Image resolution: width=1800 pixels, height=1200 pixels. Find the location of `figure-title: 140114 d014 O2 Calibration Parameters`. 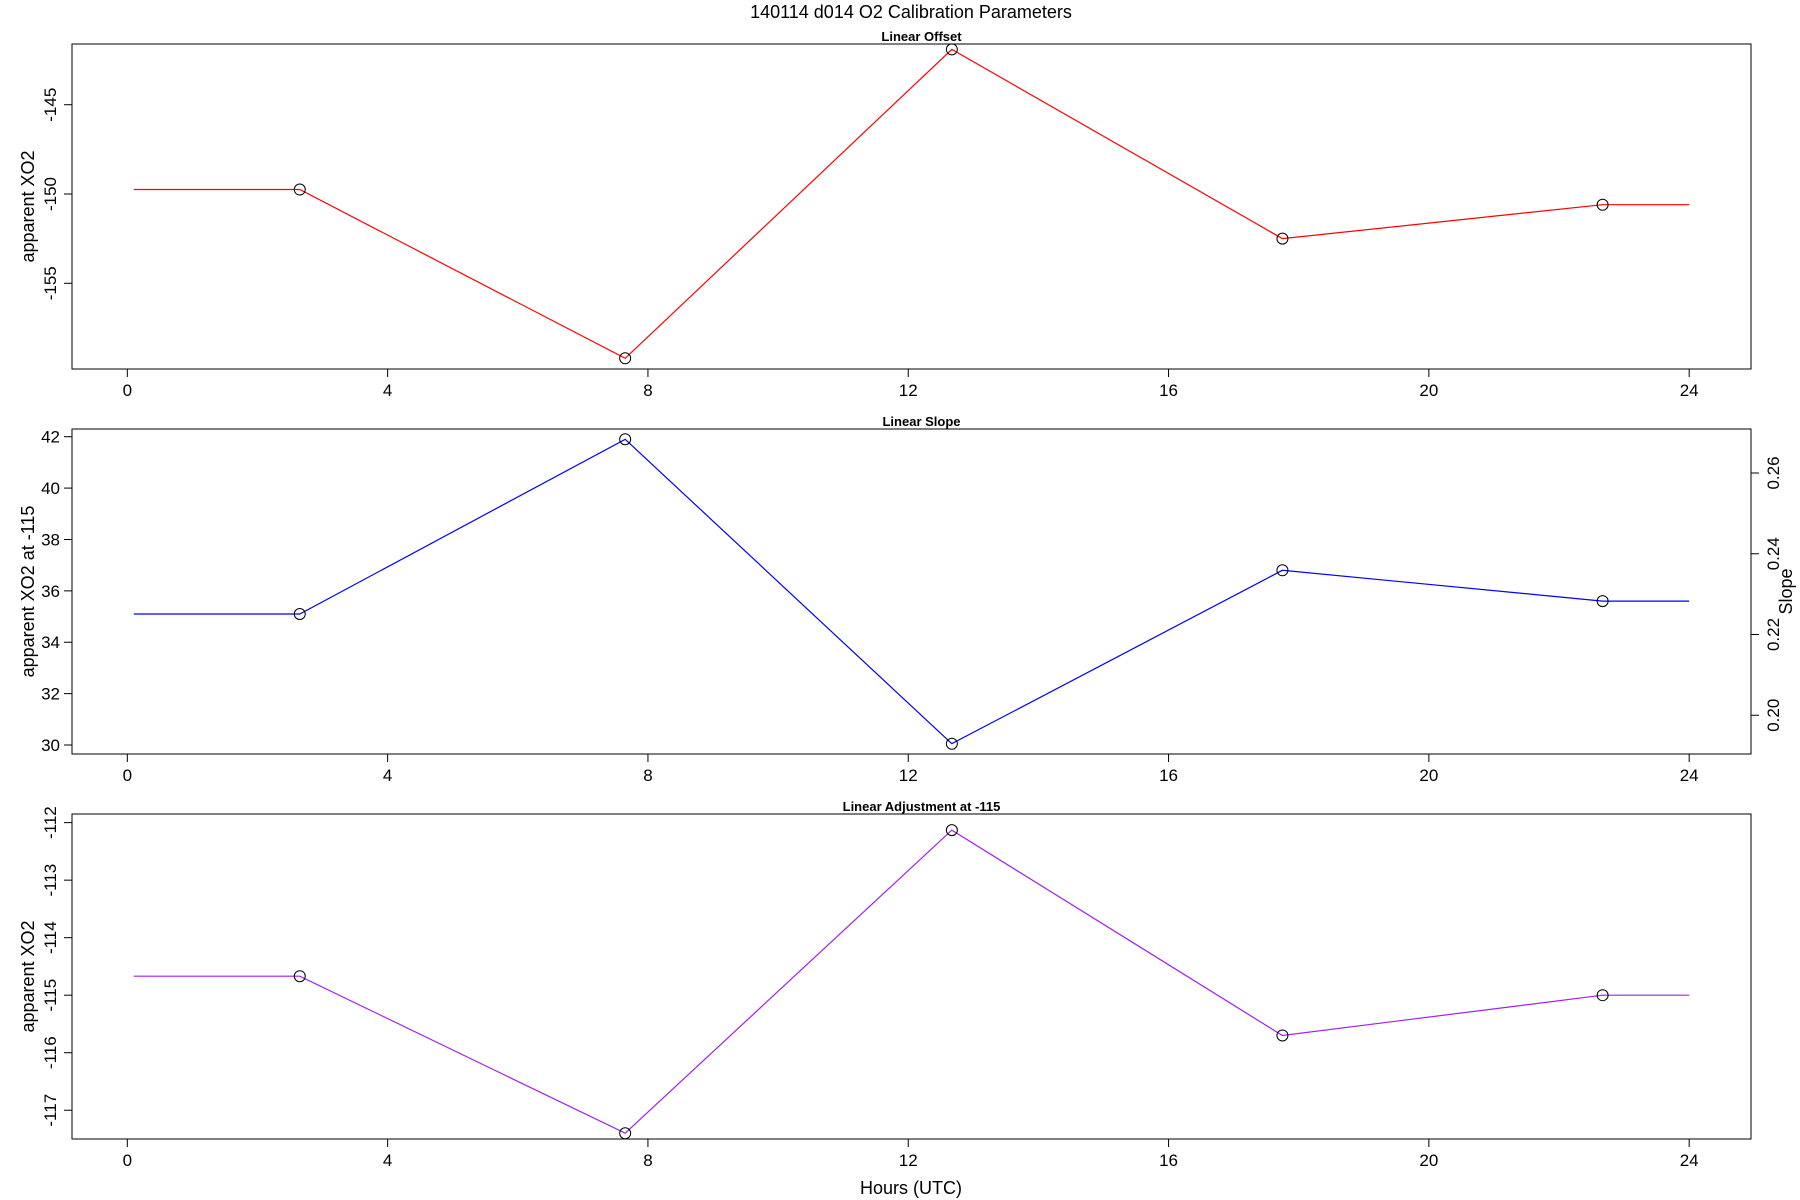

figure-title: 140114 d014 O2 Calibration Parameters is located at coordinates (911, 12).